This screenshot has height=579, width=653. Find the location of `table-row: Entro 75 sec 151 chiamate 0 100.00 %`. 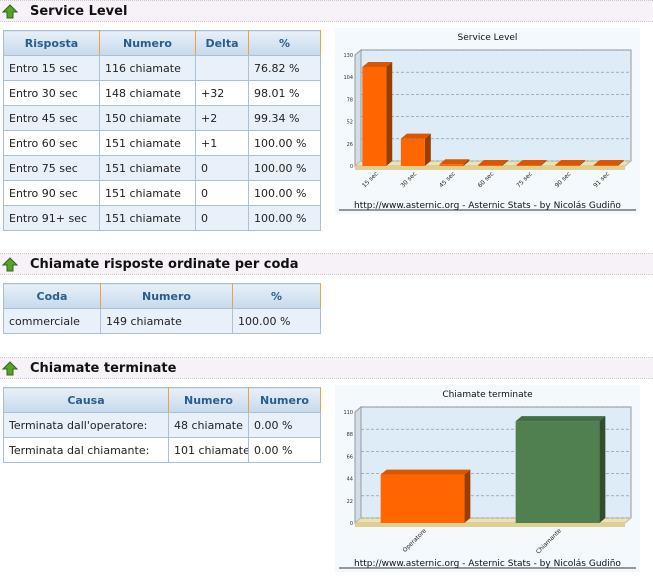

table-row: Entro 75 sec 151 chiamate 0 100.00 % is located at coordinates (162, 168).